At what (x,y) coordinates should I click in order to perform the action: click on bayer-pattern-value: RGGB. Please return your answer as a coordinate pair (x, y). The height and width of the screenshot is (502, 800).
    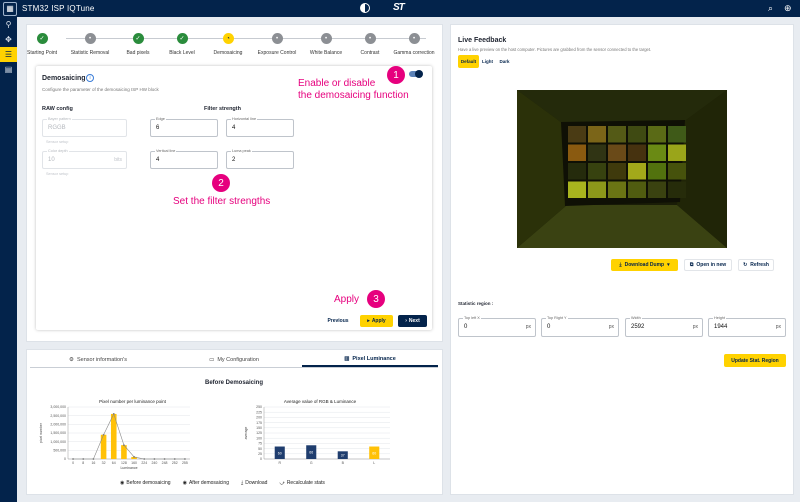
    Looking at the image, I should click on (57, 128).